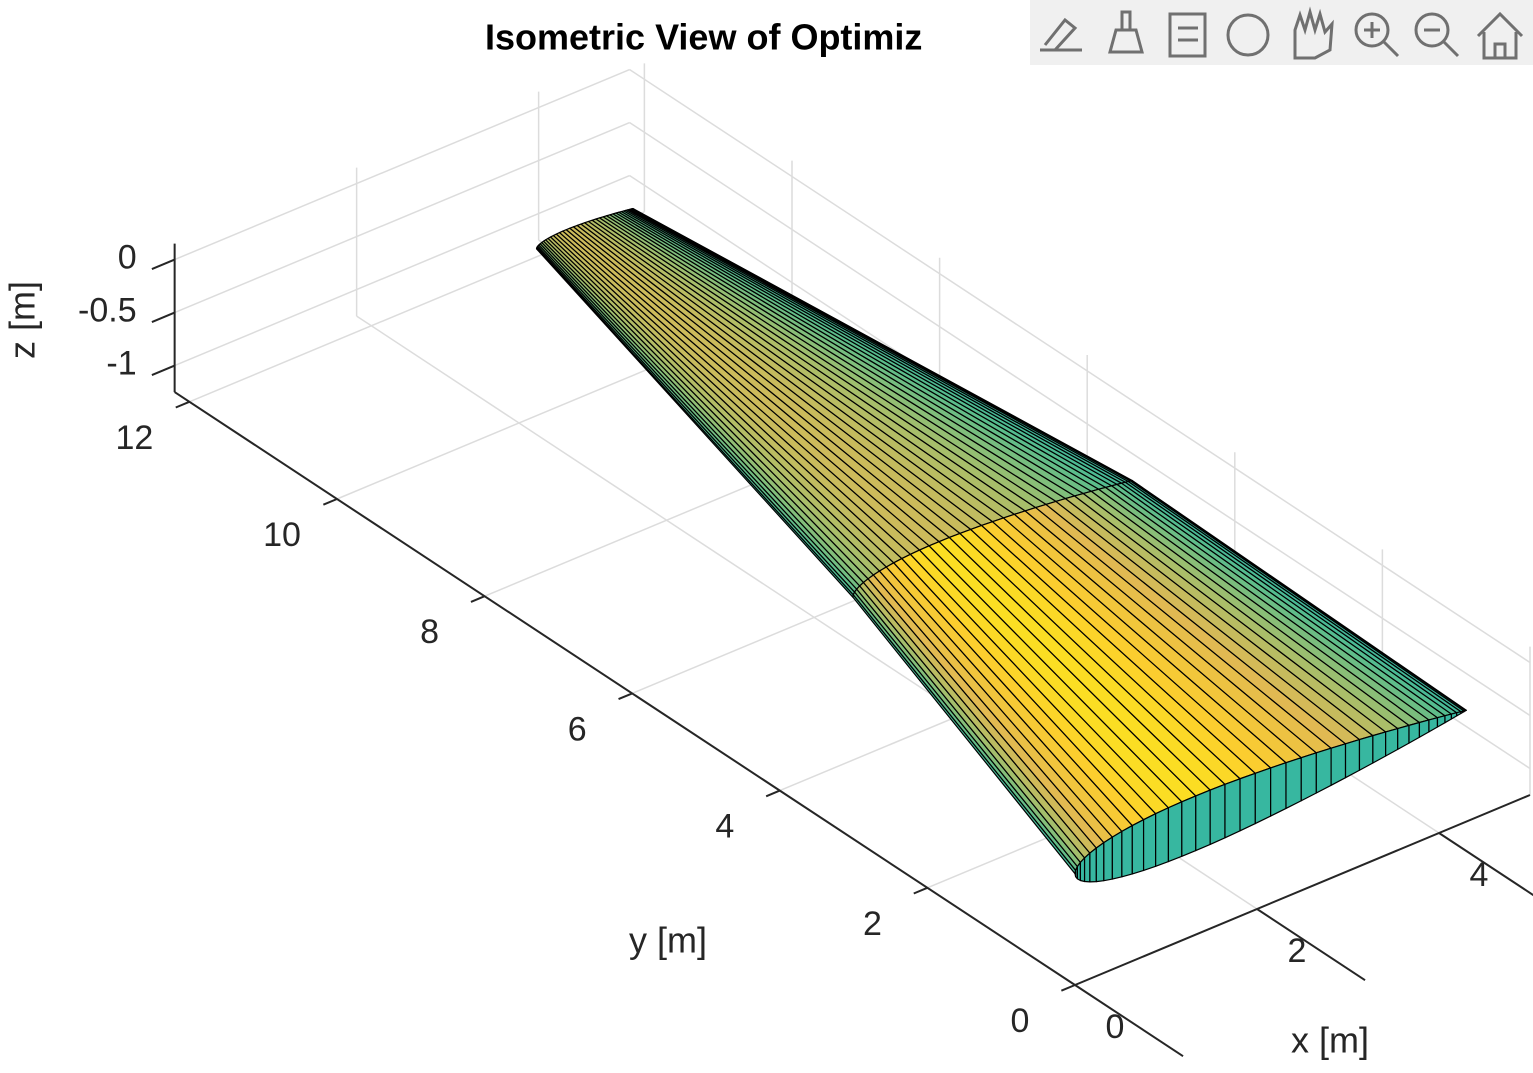  I want to click on x-tick-label: 2, so click(1297, 951).